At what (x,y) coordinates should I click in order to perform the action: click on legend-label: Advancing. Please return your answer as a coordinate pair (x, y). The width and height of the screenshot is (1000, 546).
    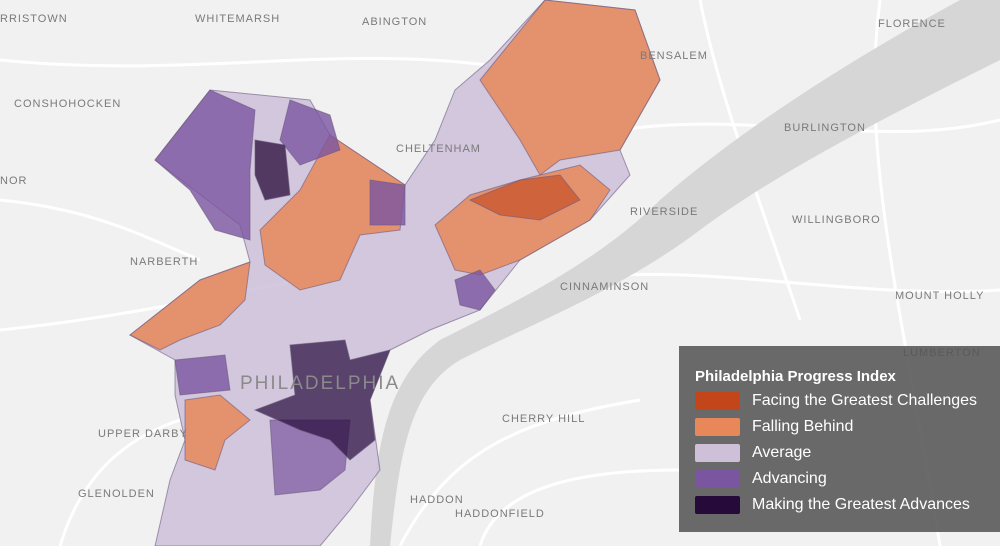
    Looking at the image, I should click on (789, 478).